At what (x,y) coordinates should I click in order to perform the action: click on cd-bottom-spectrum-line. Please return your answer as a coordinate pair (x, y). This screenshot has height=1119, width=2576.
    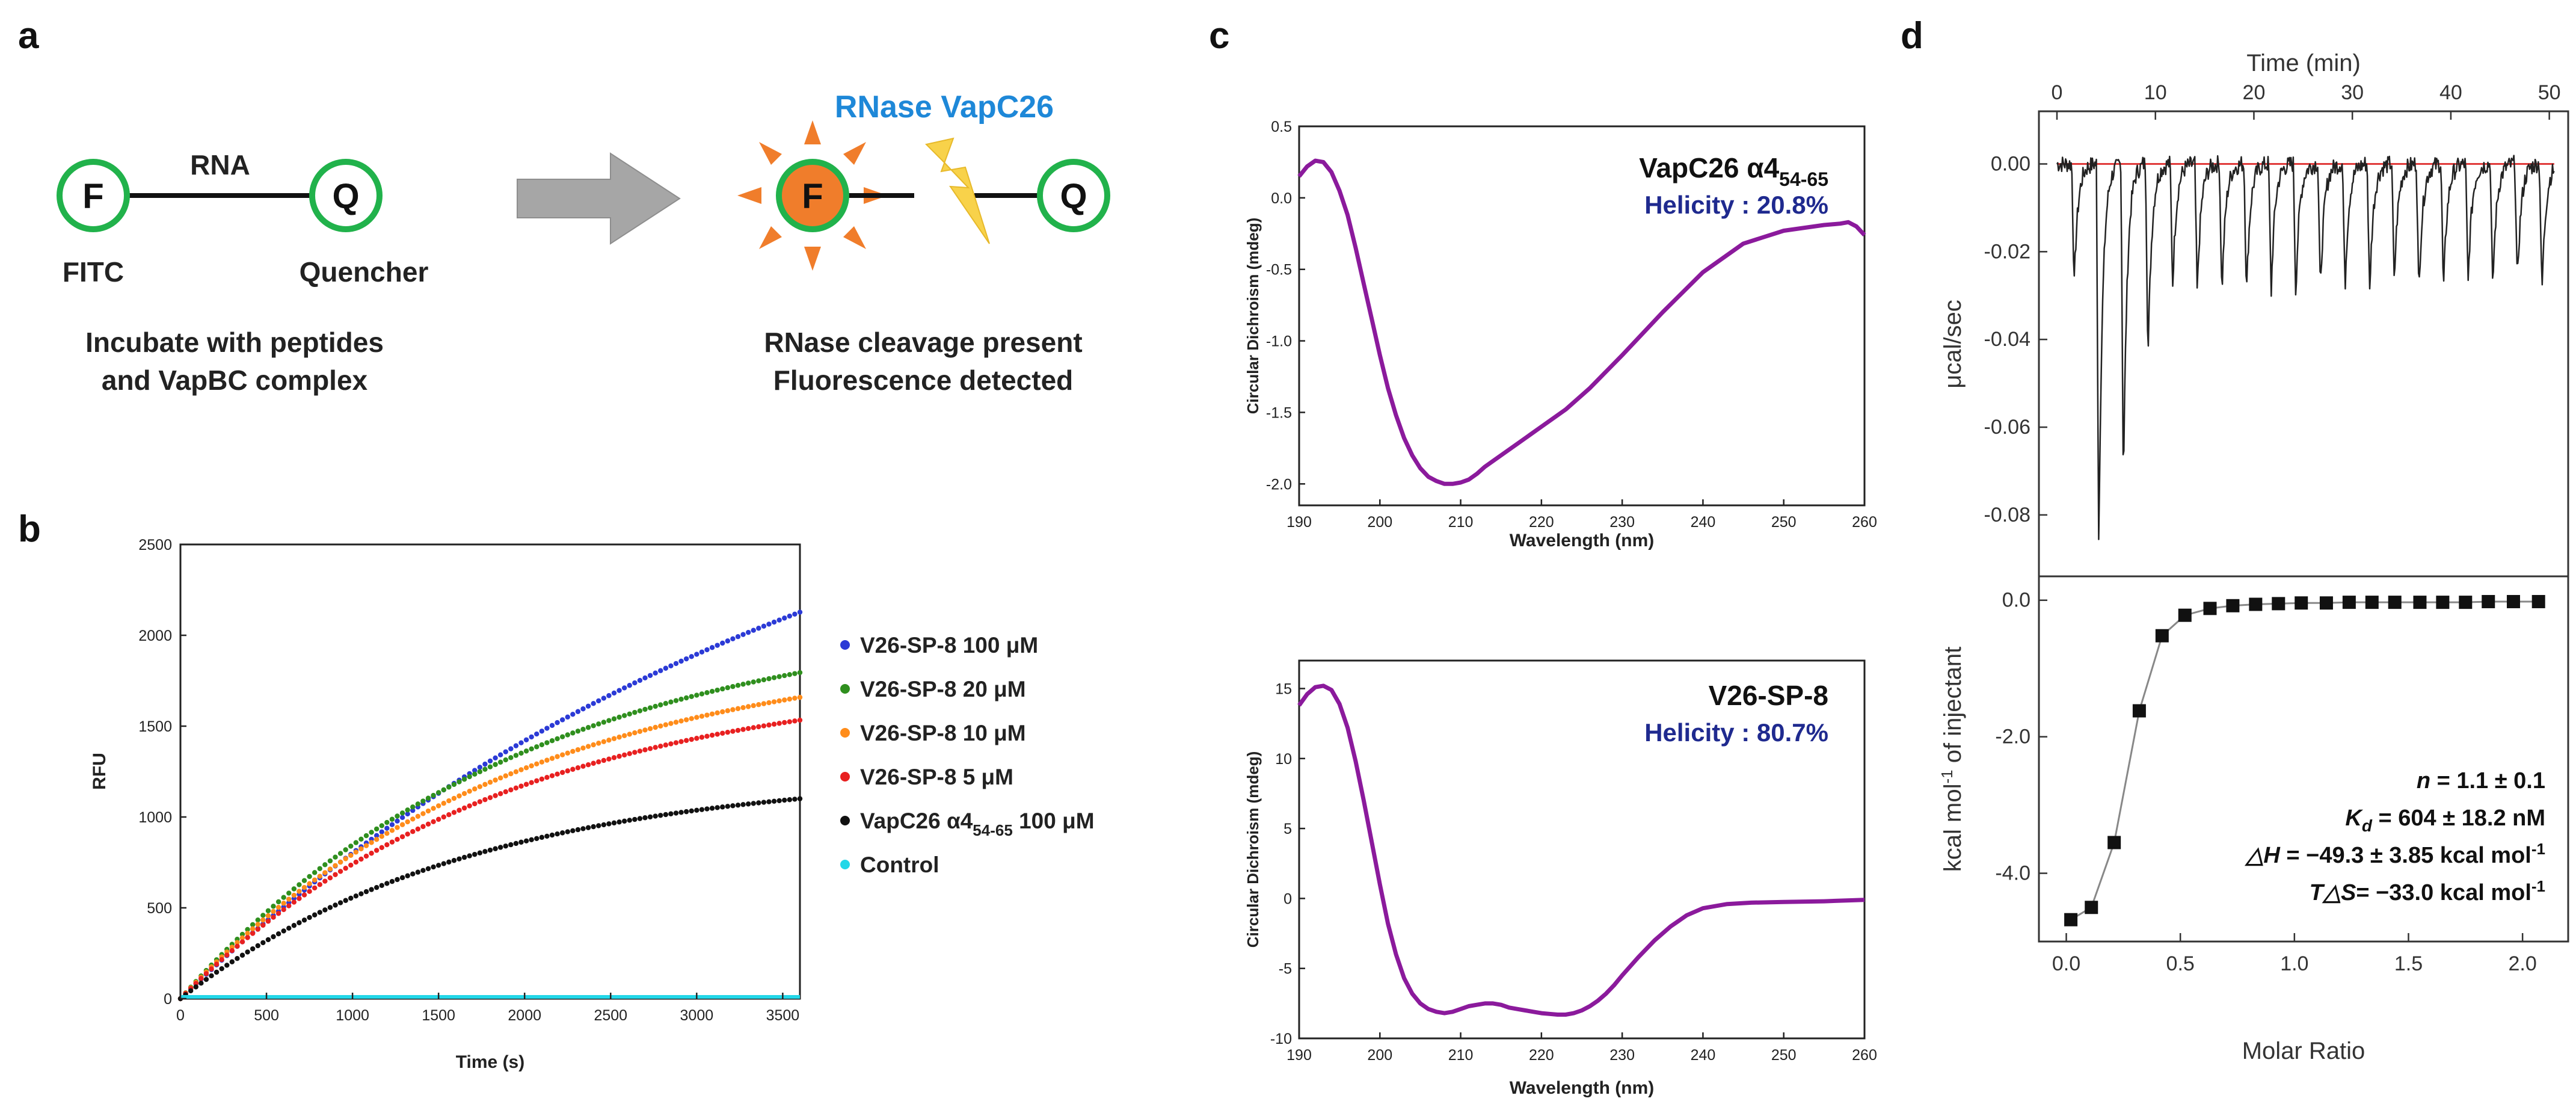
    Looking at the image, I should click on (1581, 850).